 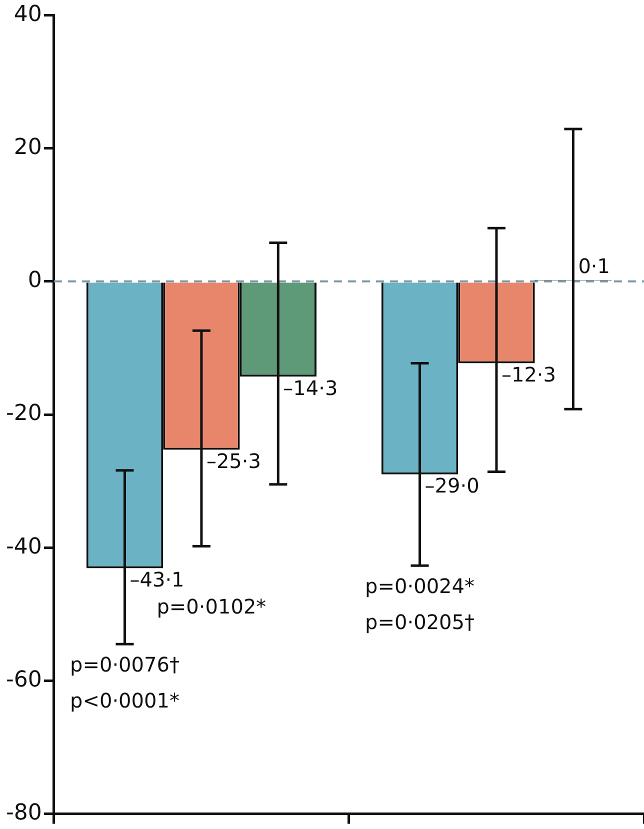 I want to click on data-label: –14·3, so click(x=310, y=388).